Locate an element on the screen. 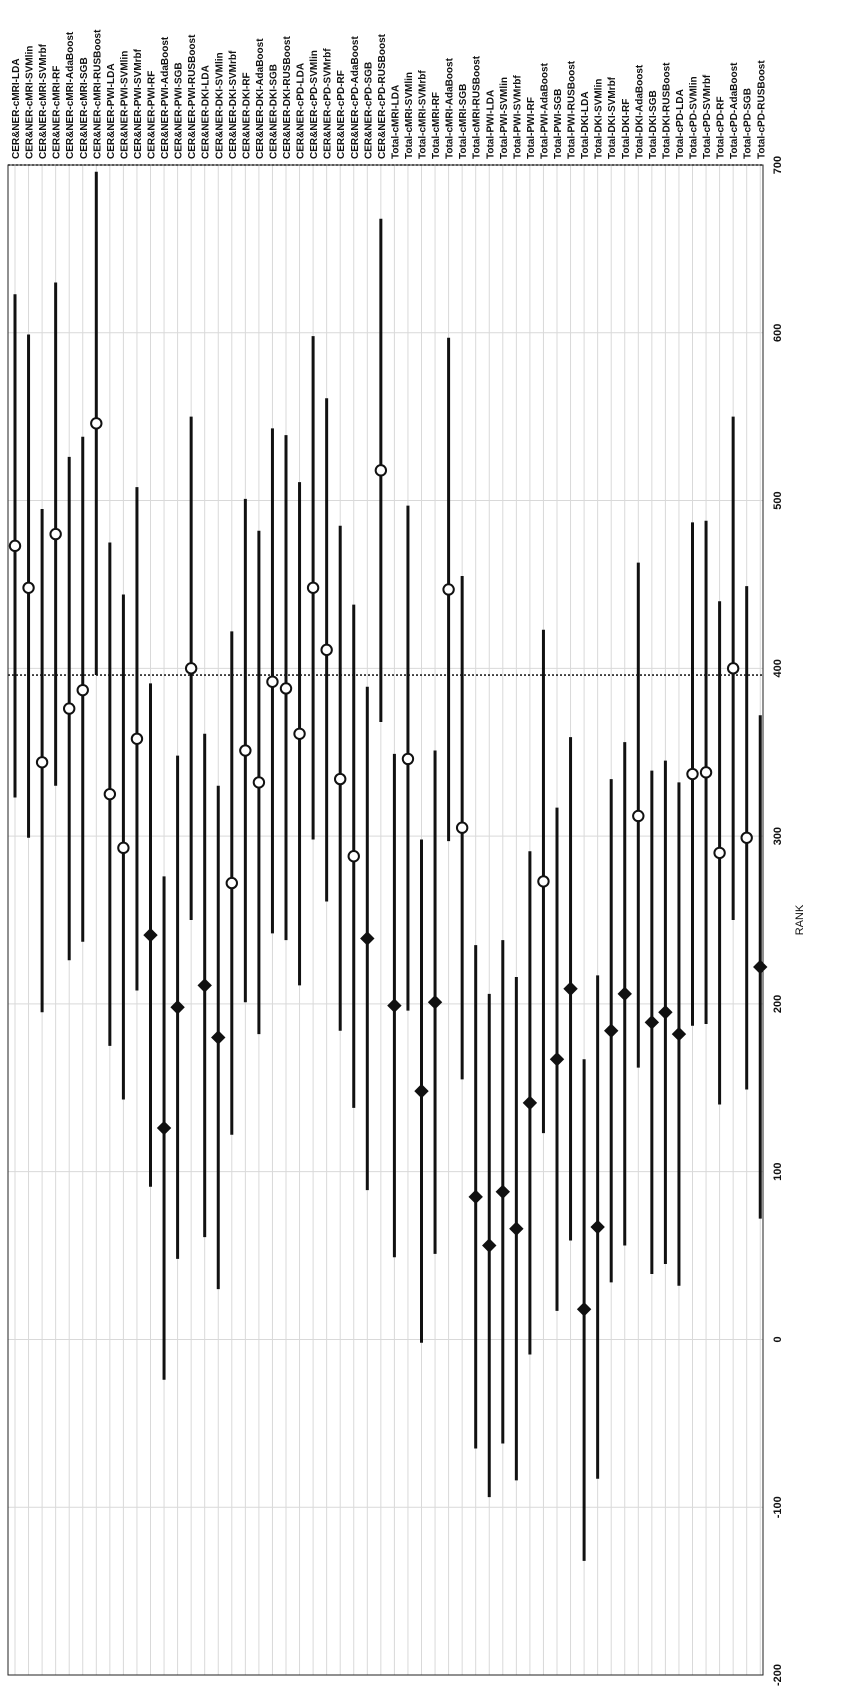 This screenshot has height=1690, width=864. category-label: CER&NER-cPD-RF is located at coordinates (341, 114).